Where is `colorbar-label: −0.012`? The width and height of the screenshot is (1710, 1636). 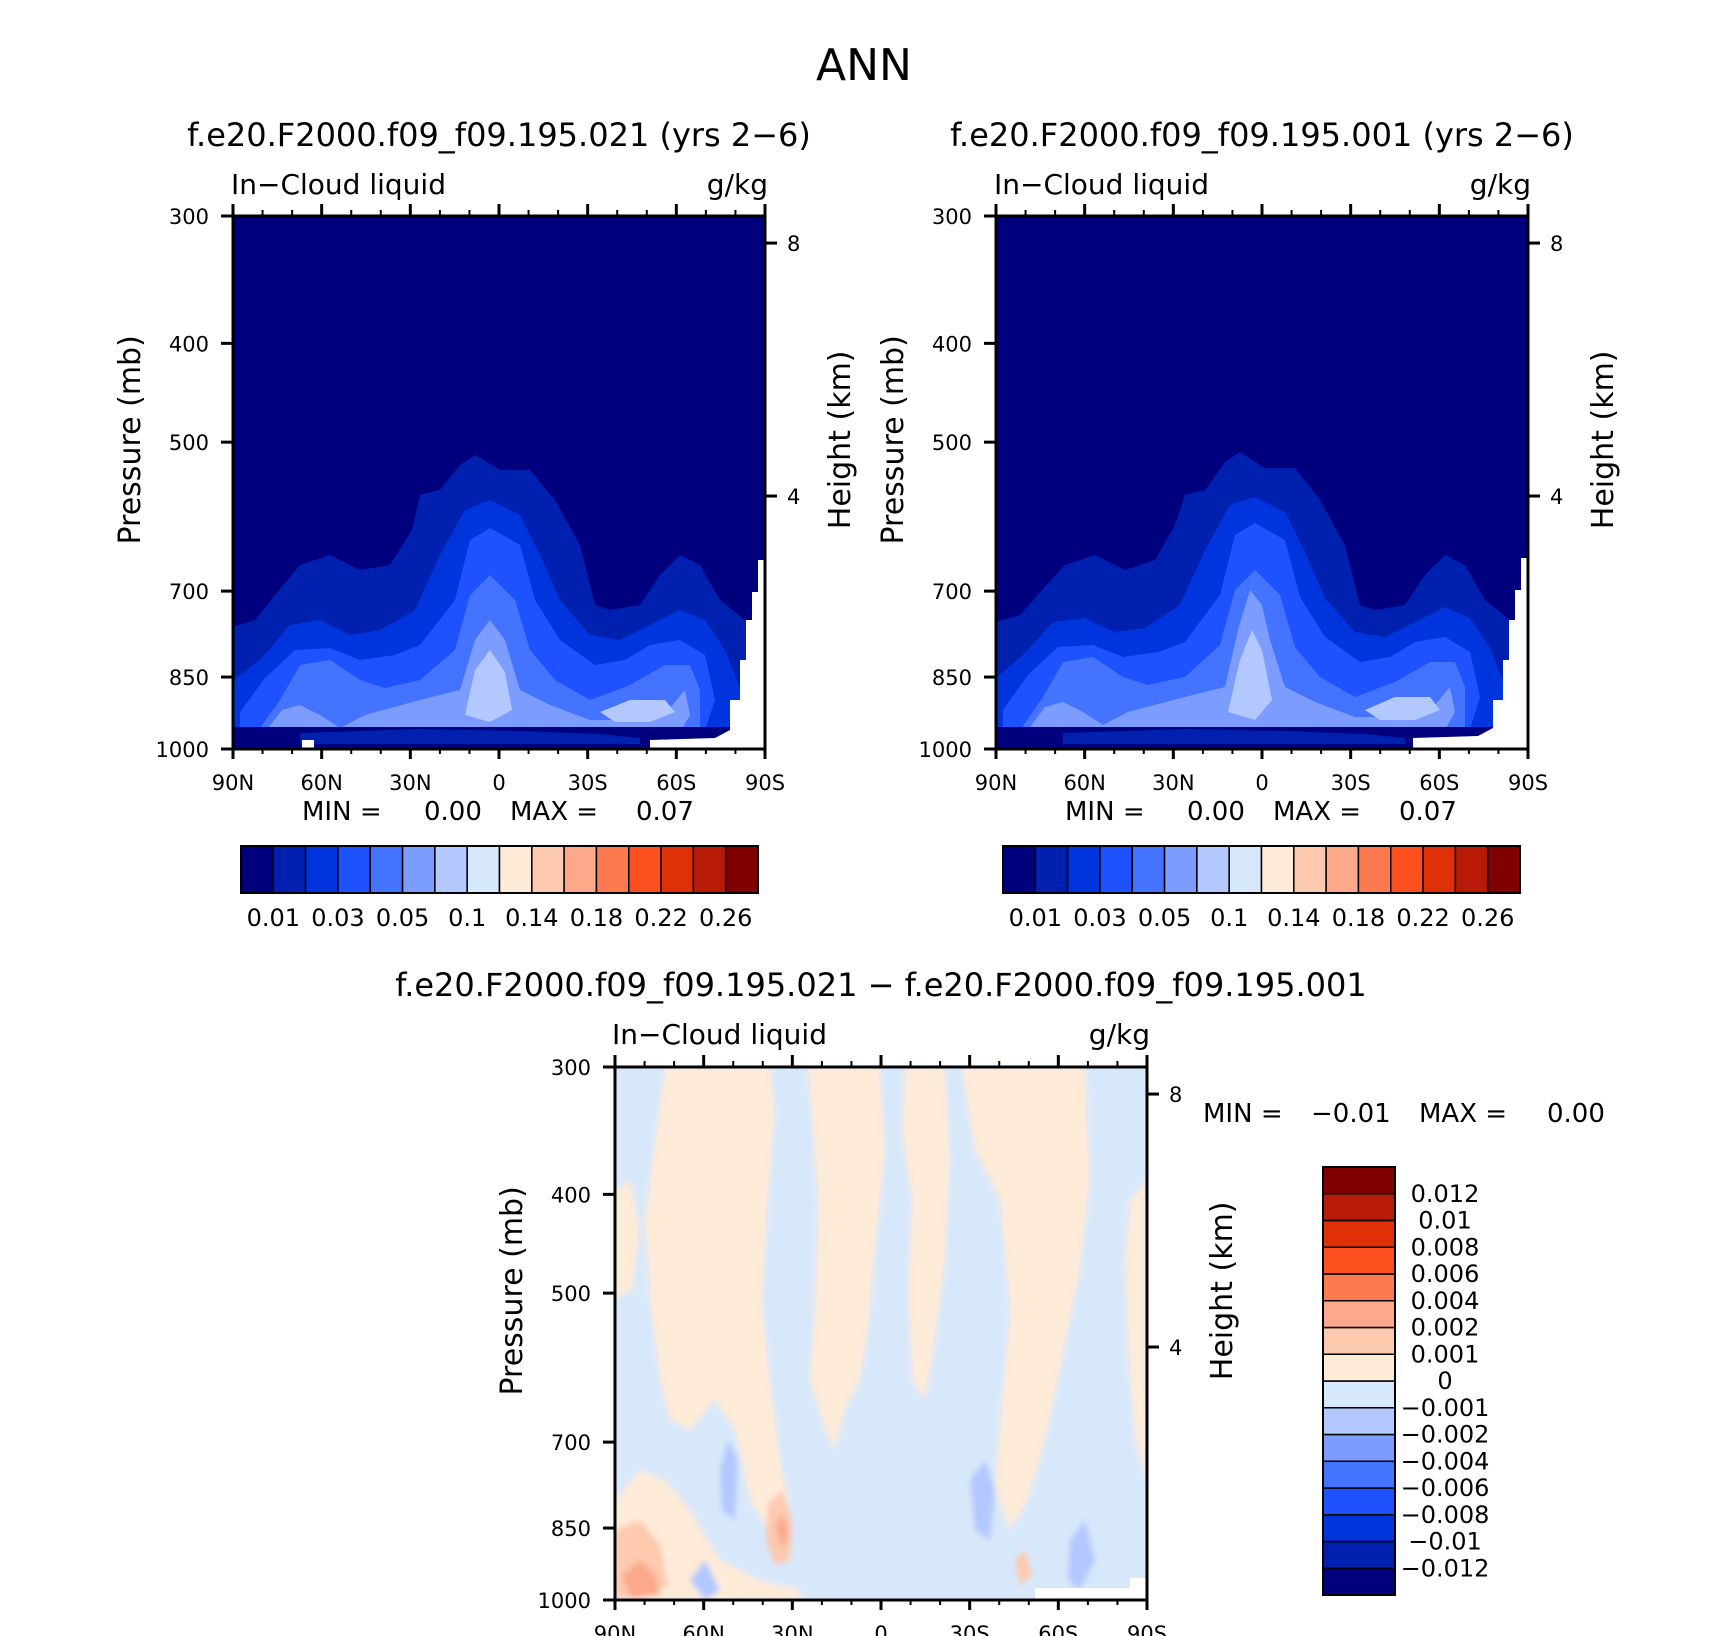
colorbar-label: −0.012 is located at coordinates (1445, 1568).